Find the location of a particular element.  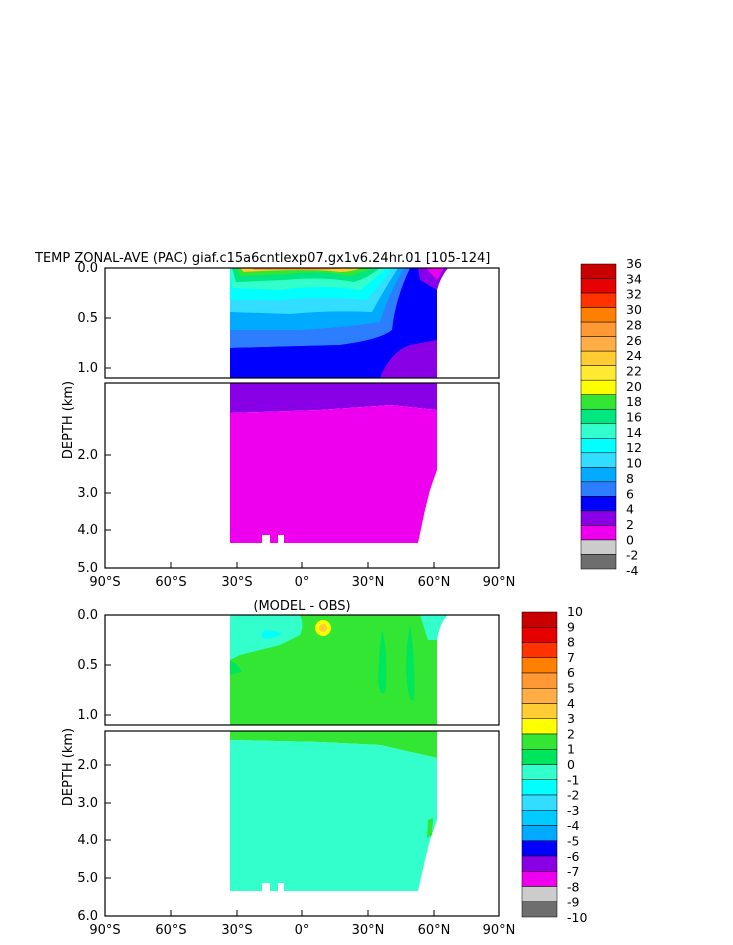

colorbar-tick-label: 28 is located at coordinates (634, 324).